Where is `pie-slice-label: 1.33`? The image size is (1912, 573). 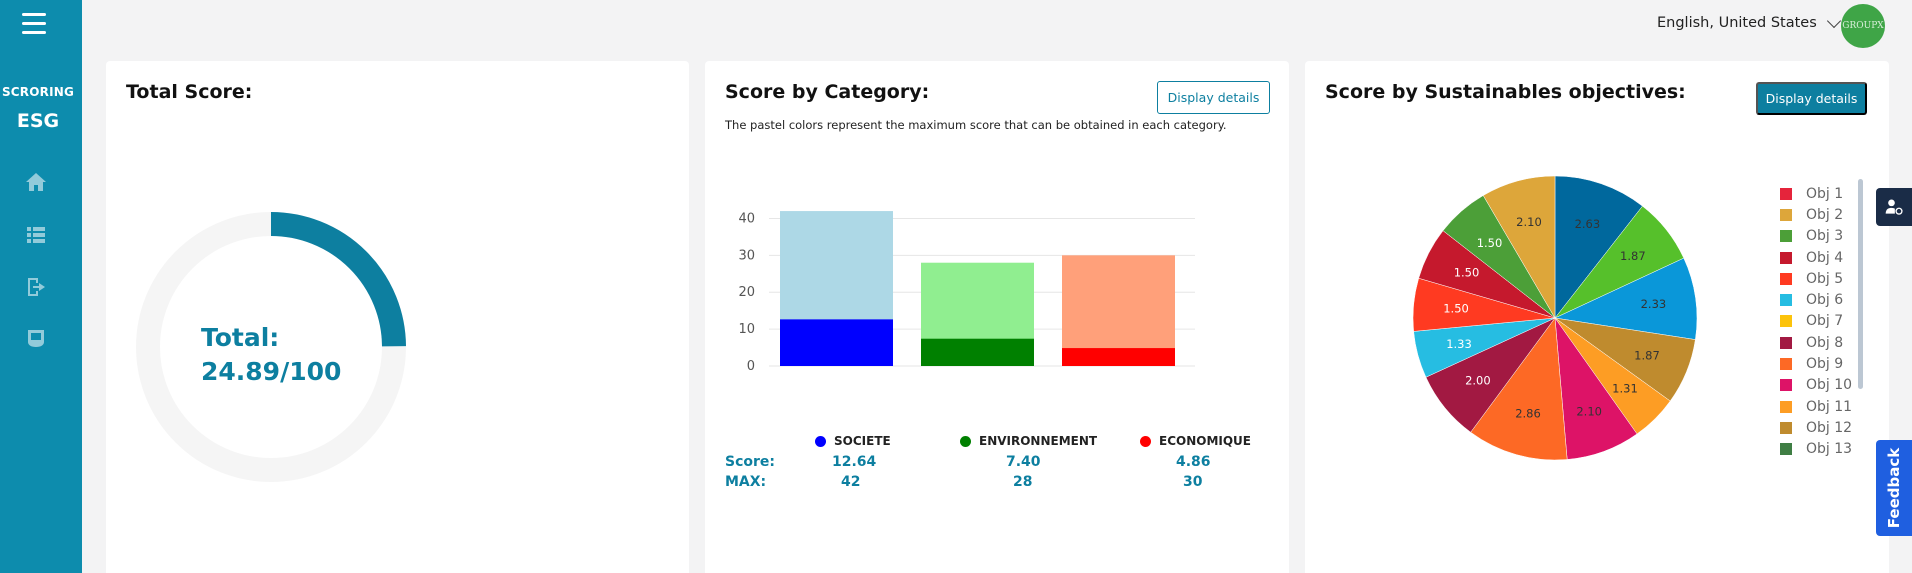
pie-slice-label: 1.33 is located at coordinates (1459, 344).